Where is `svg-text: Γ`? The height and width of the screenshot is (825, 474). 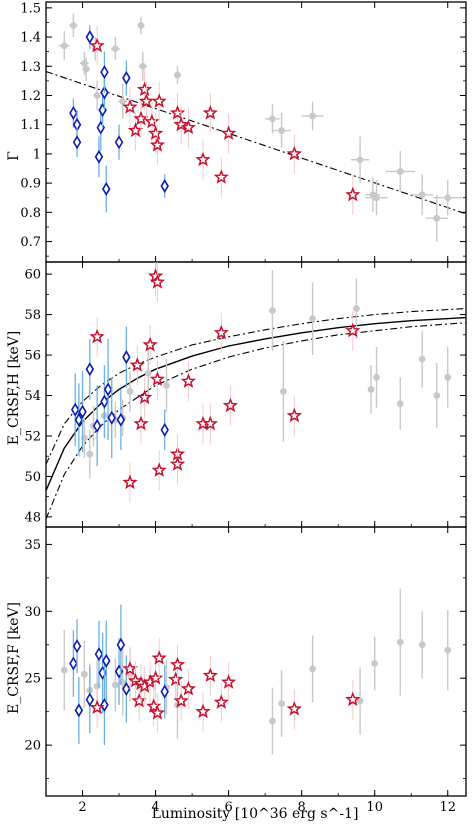 svg-text: Γ is located at coordinates (14, 156).